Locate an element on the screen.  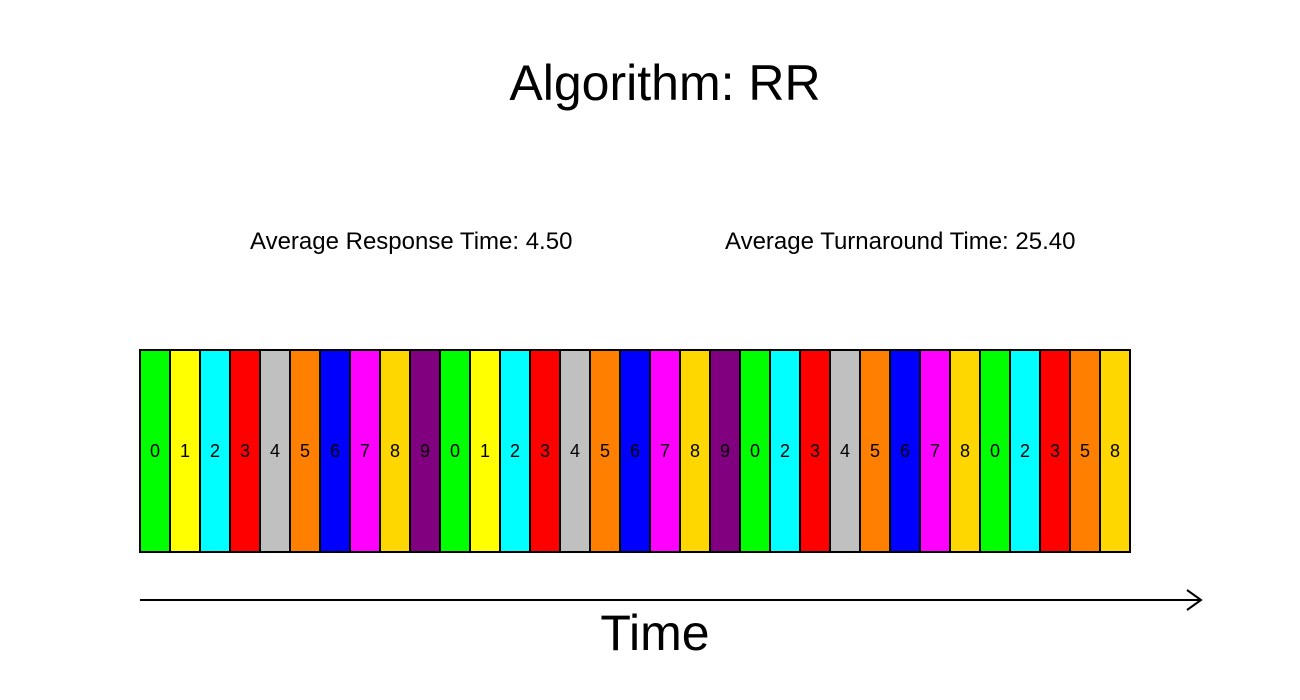
average-turnaround-time: Average Turnaround Time: 25.40 is located at coordinates (900, 241).